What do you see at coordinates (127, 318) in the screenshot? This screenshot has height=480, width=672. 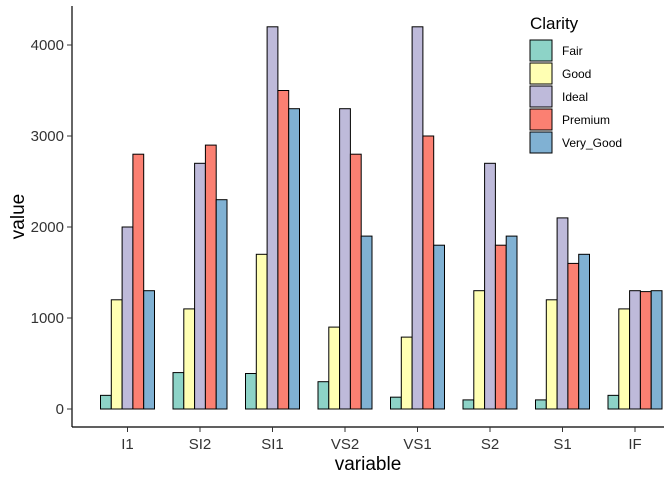 I see `bar-ideal-i1` at bounding box center [127, 318].